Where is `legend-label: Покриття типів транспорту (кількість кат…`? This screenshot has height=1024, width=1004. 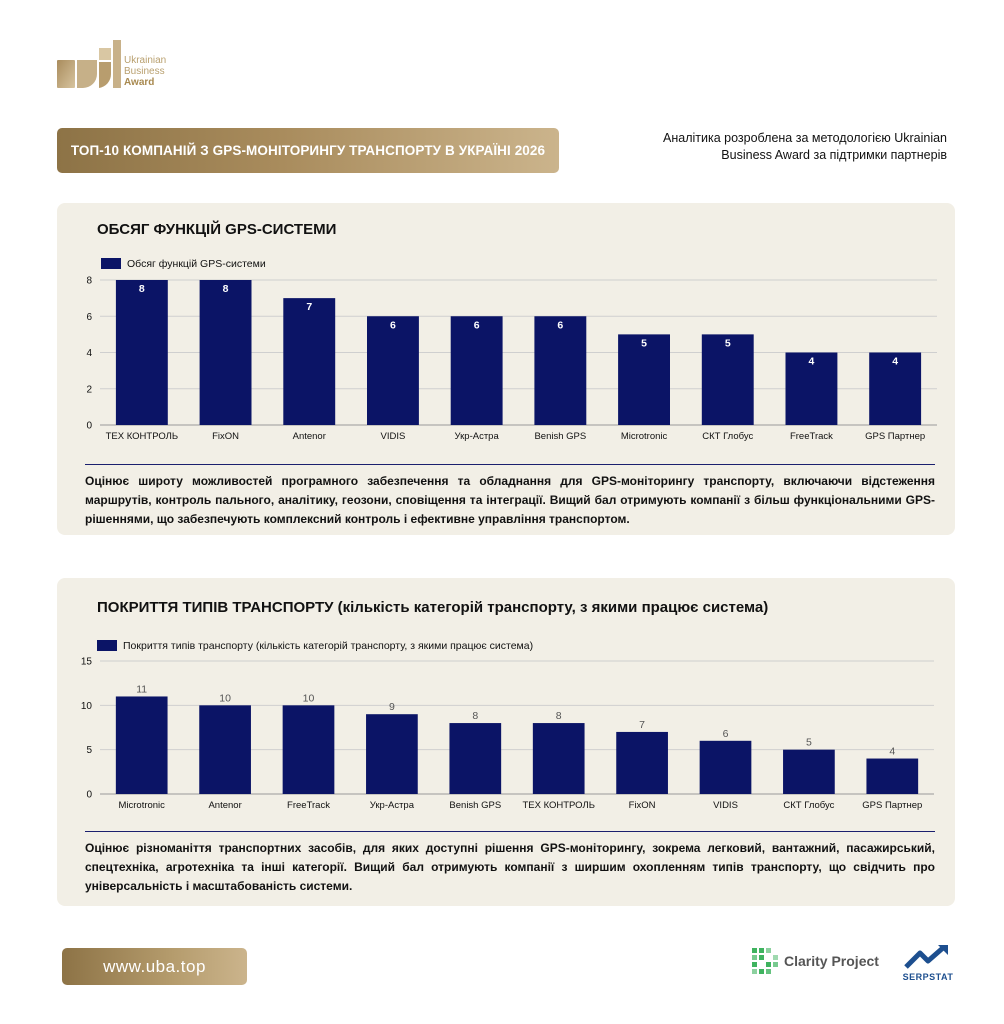 legend-label: Покриття типів транспорту (кількість кат… is located at coordinates (328, 646).